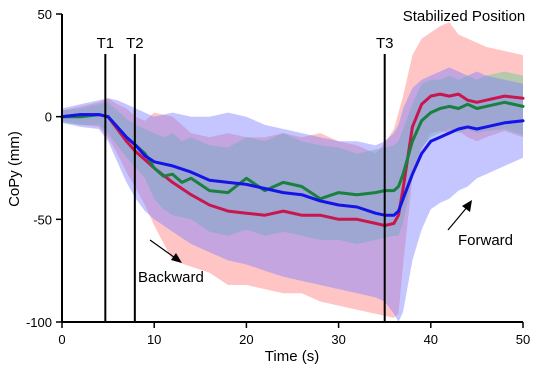 Image resolution: width=549 pixels, height=369 pixels. Describe the element at coordinates (106, 43) in the screenshot. I see `event-marker-label: T1` at that location.